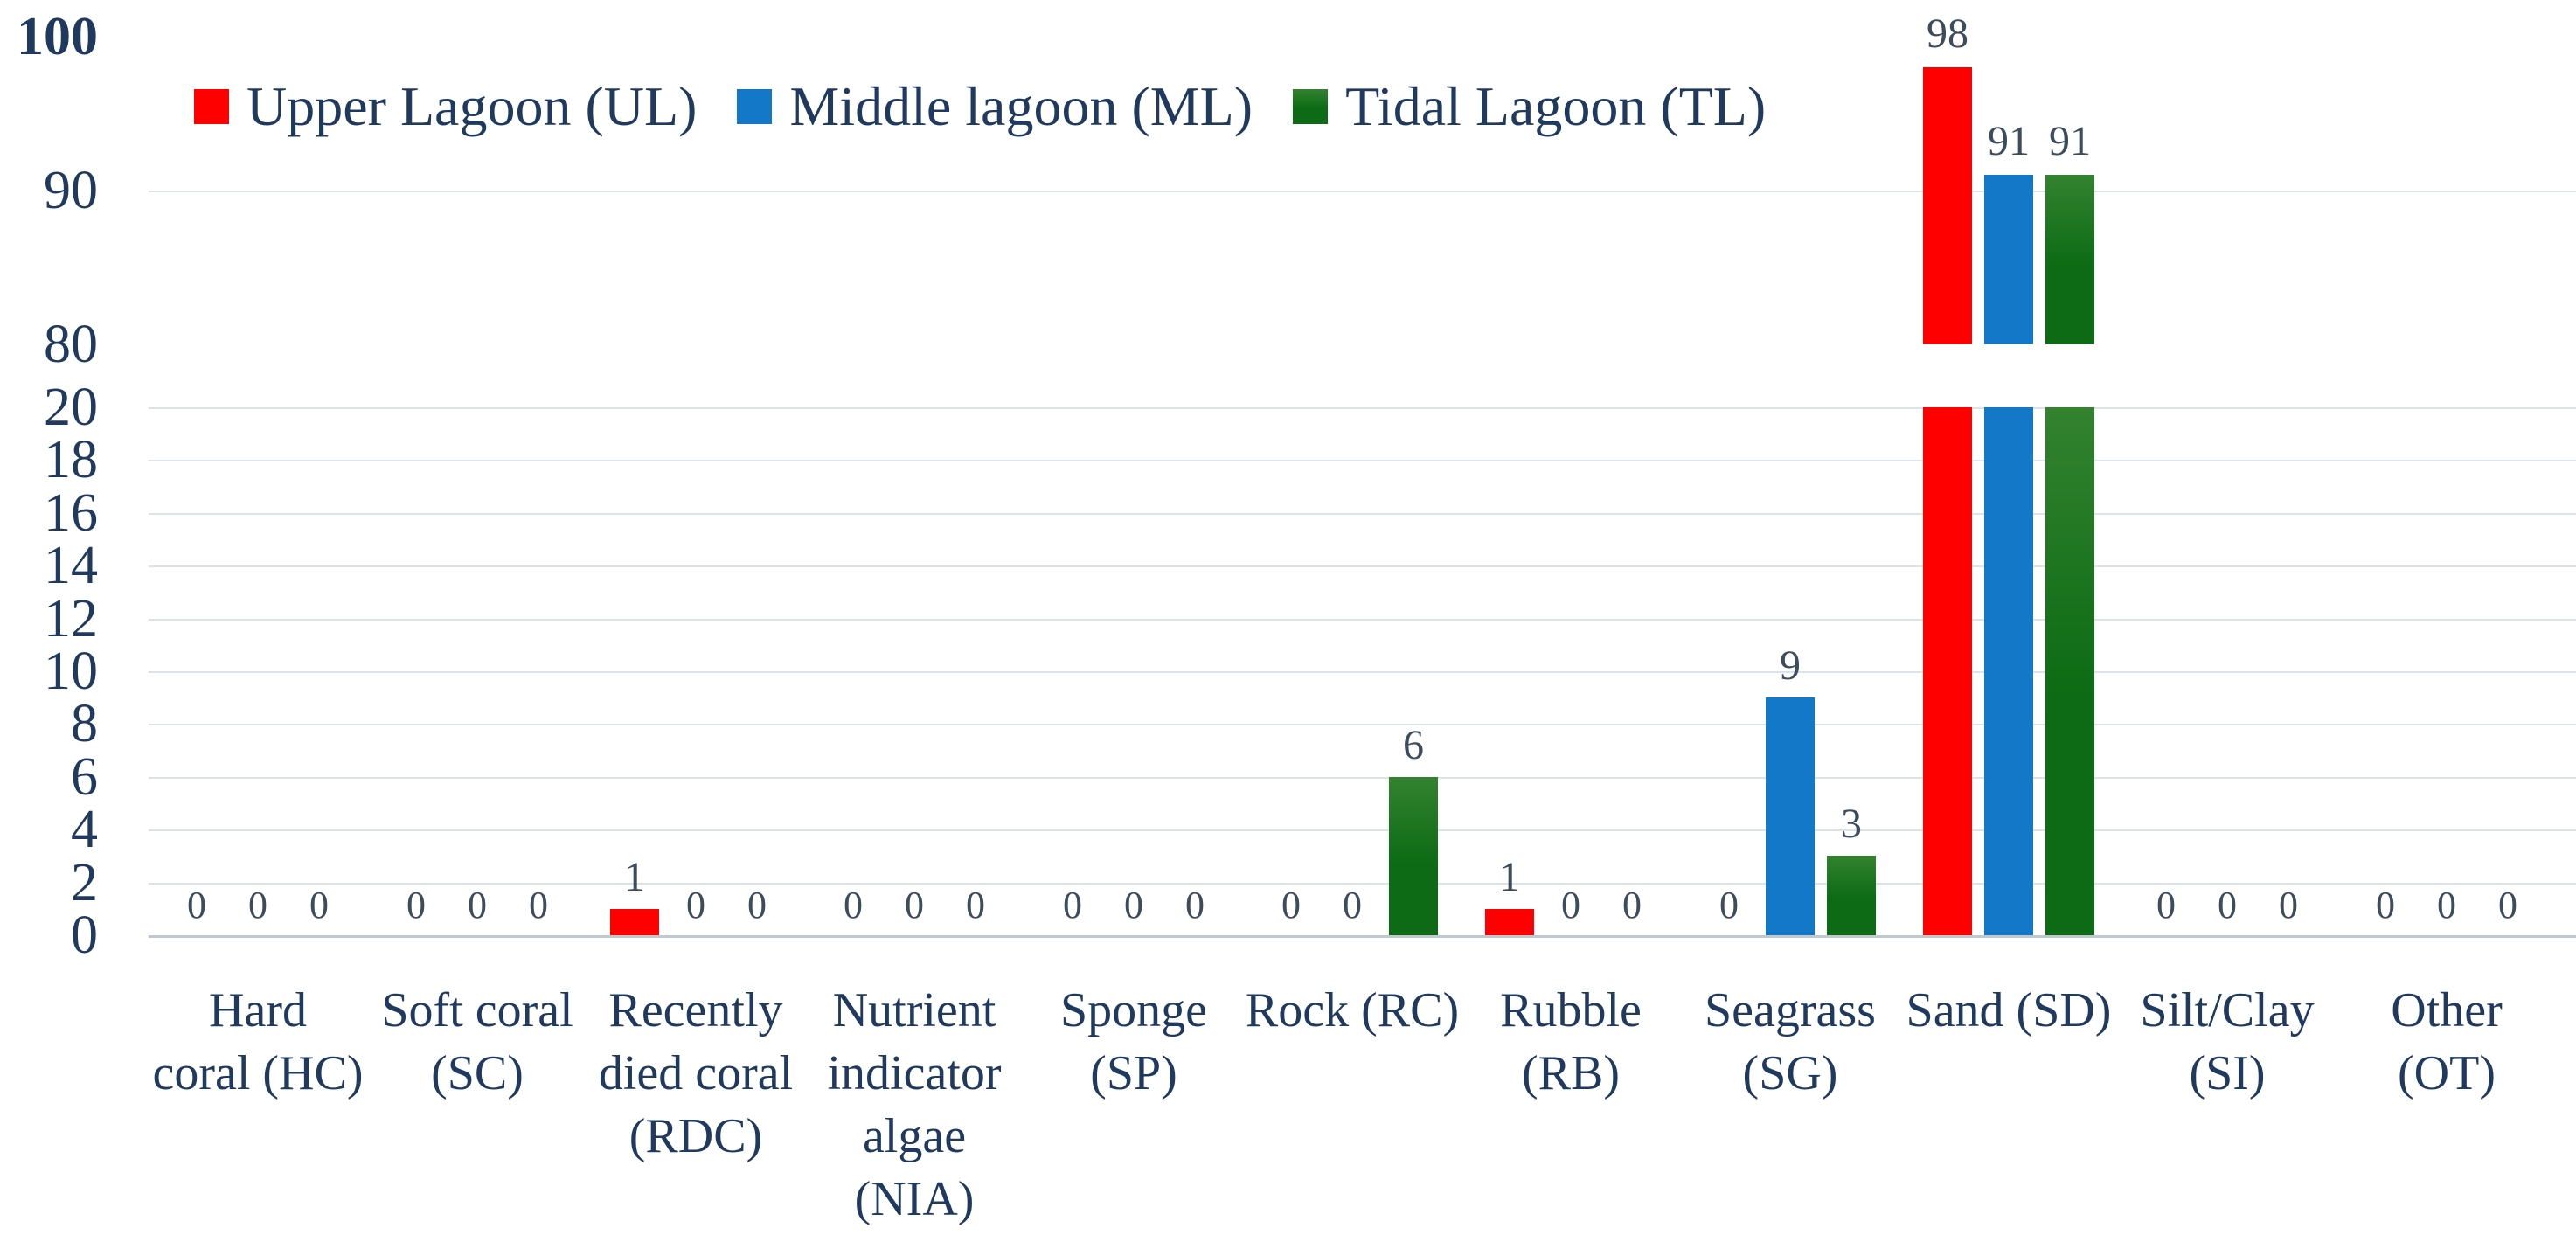 This screenshot has width=2576, height=1235. Describe the element at coordinates (258, 1073) in the screenshot. I see `x-axis-category-label-line: coral (HC)` at that location.